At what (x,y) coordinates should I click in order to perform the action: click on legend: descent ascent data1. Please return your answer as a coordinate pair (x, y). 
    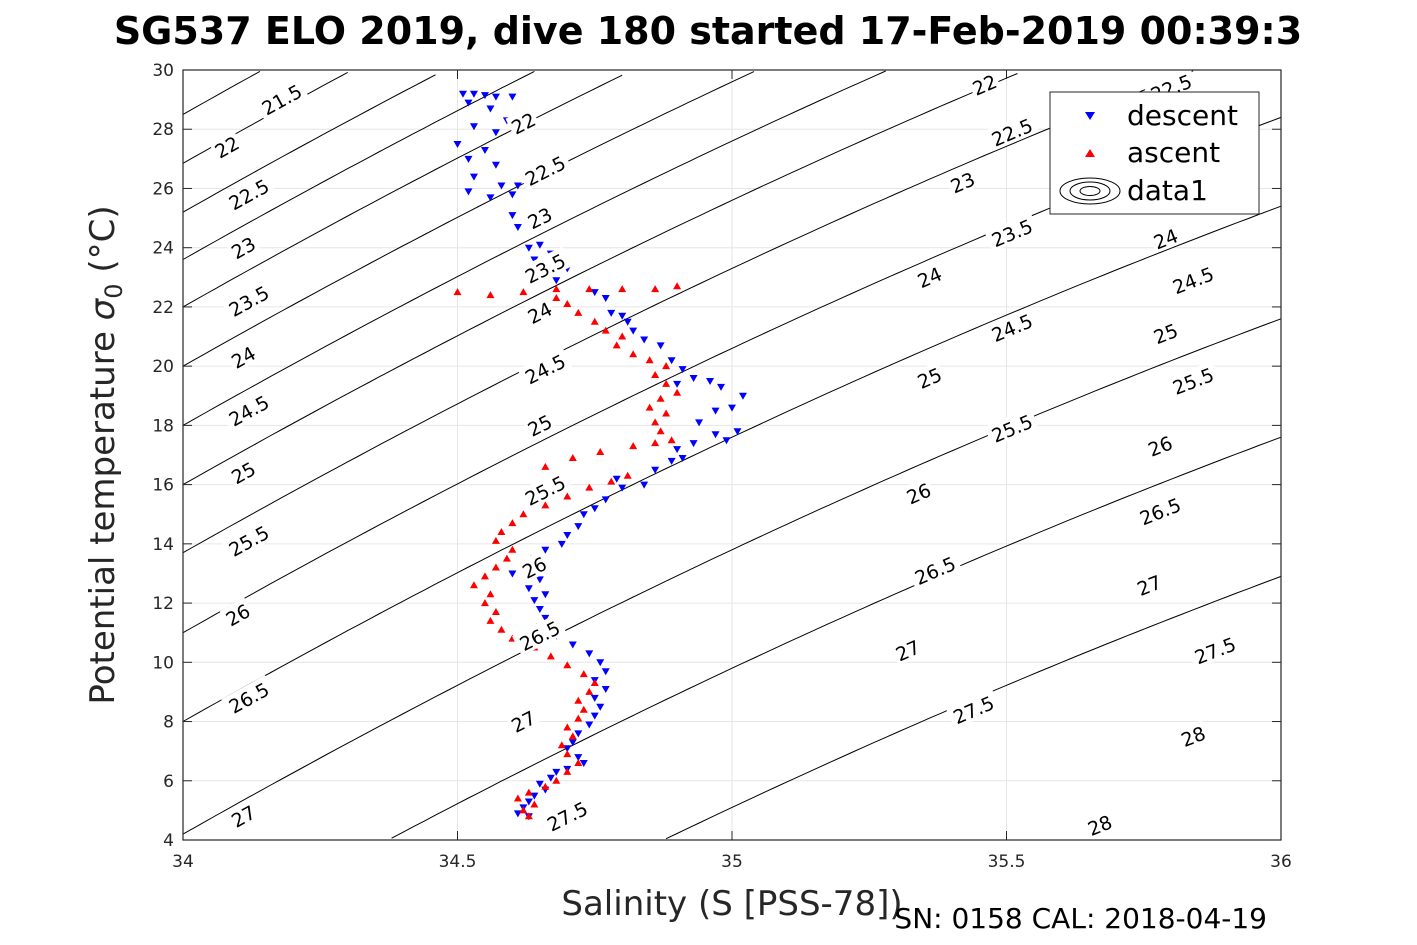
    Looking at the image, I should click on (1154, 153).